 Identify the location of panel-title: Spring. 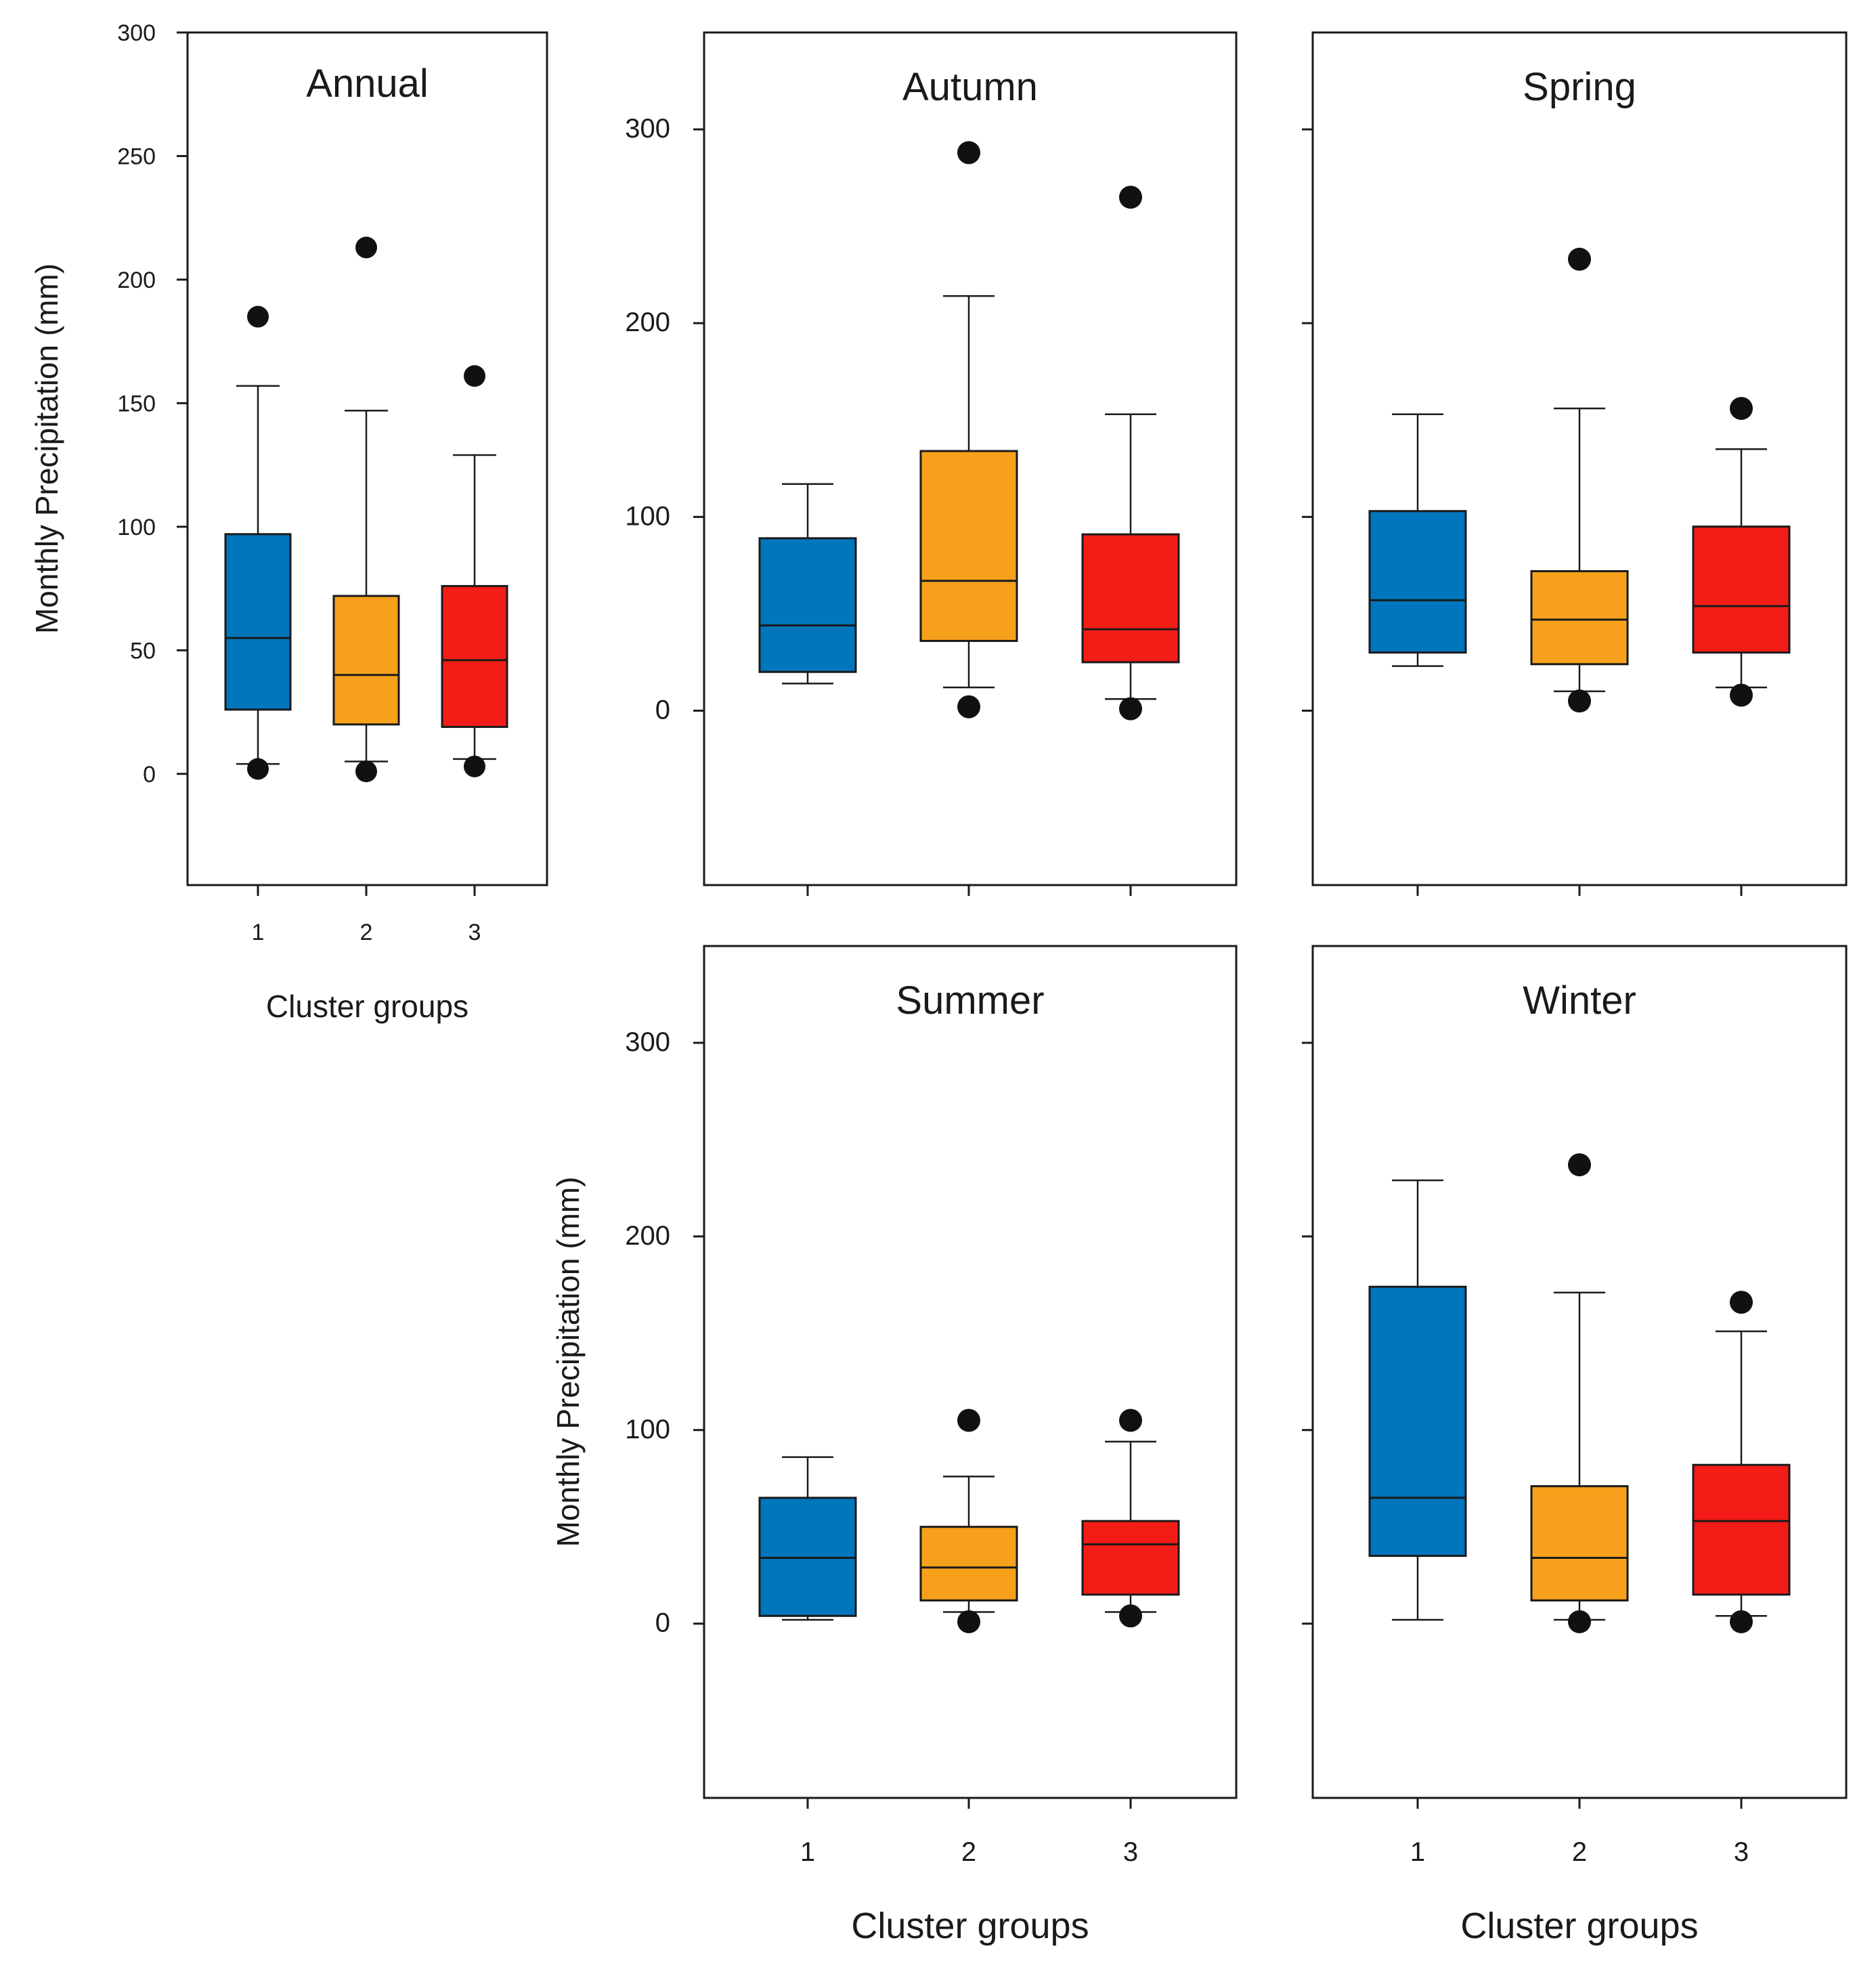
(1579, 87).